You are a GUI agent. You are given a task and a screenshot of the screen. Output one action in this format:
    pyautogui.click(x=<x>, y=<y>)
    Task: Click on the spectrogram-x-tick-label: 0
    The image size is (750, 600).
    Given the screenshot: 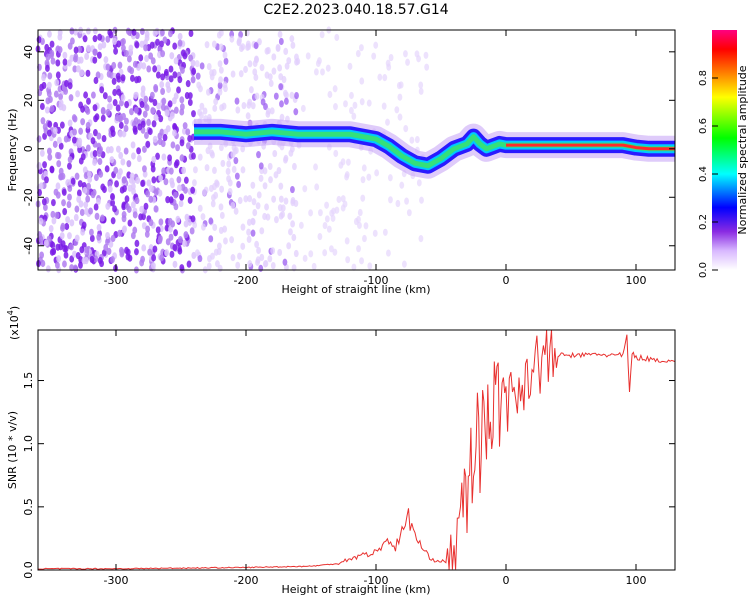 What is the action you would take?
    pyautogui.click(x=506, y=280)
    